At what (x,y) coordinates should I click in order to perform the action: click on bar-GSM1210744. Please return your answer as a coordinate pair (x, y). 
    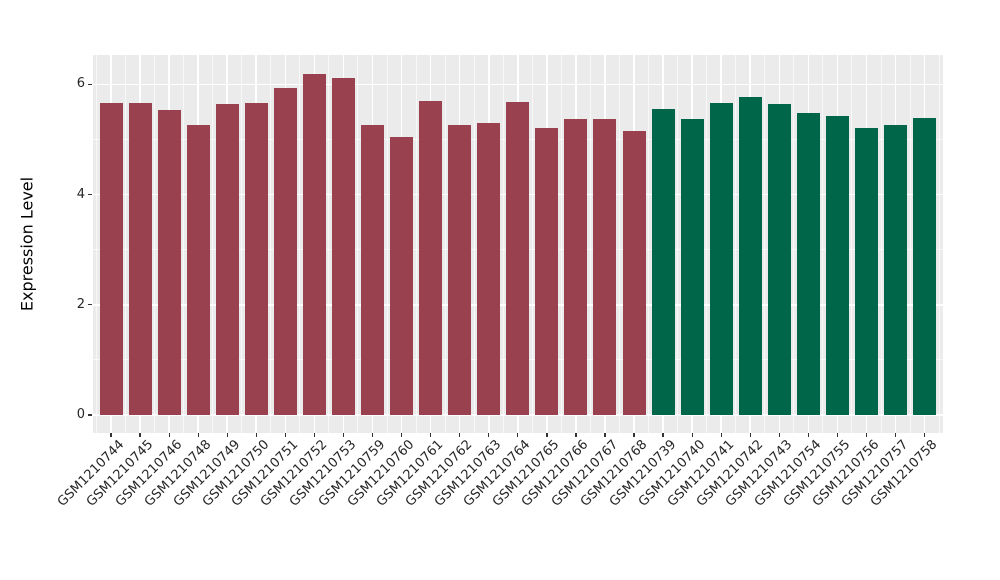
    Looking at the image, I should click on (111, 258).